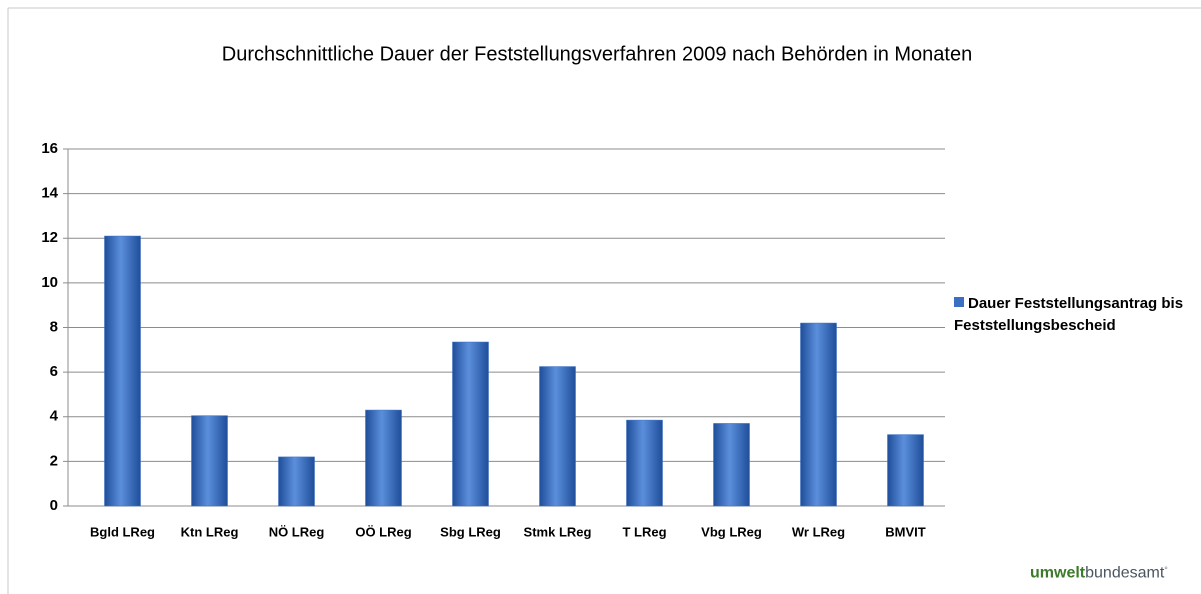 The image size is (1201, 594). Describe the element at coordinates (818, 531) in the screenshot. I see `x-tick-label: Wr LReg` at that location.